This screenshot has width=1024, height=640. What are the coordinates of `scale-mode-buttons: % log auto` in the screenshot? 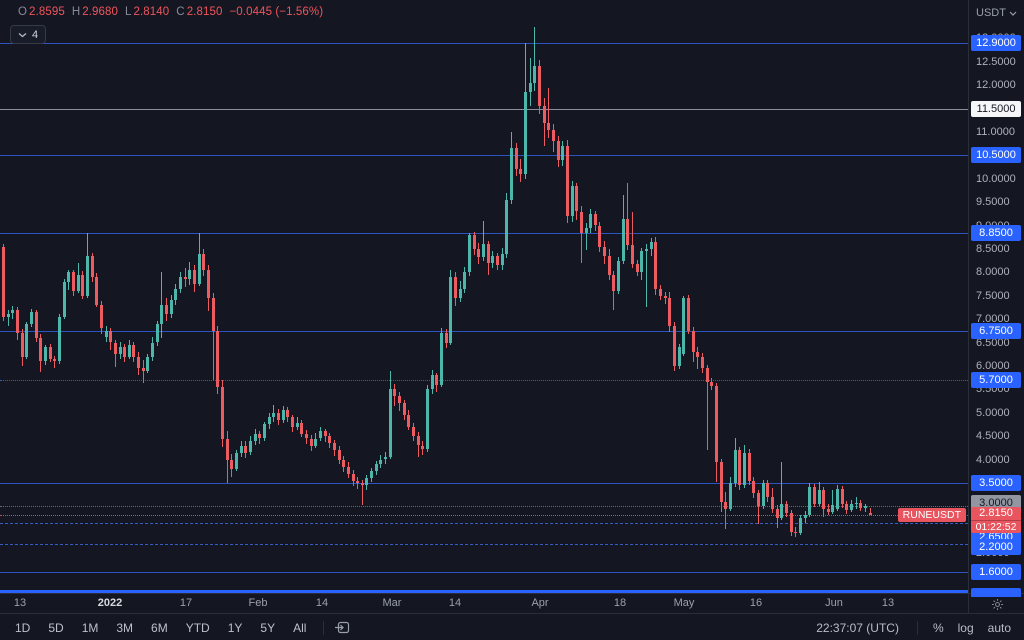 It's located at (972, 628).